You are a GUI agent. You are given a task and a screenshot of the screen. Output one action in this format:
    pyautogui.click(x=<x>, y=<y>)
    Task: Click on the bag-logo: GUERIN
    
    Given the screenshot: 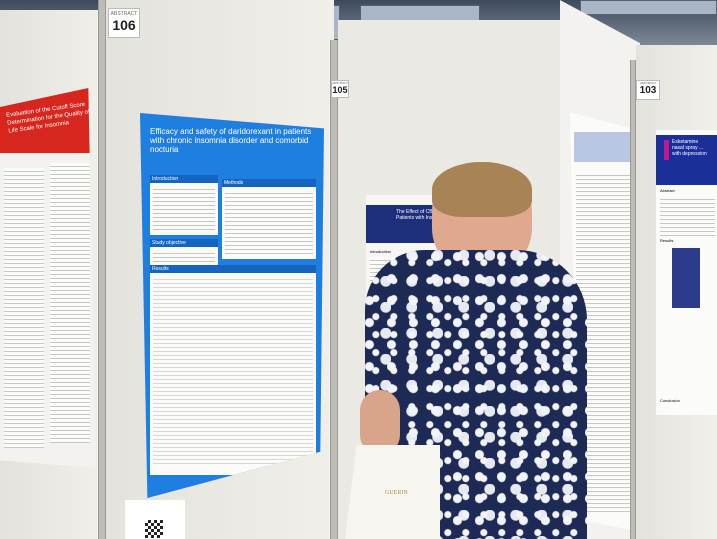 What is the action you would take?
    pyautogui.click(x=396, y=493)
    